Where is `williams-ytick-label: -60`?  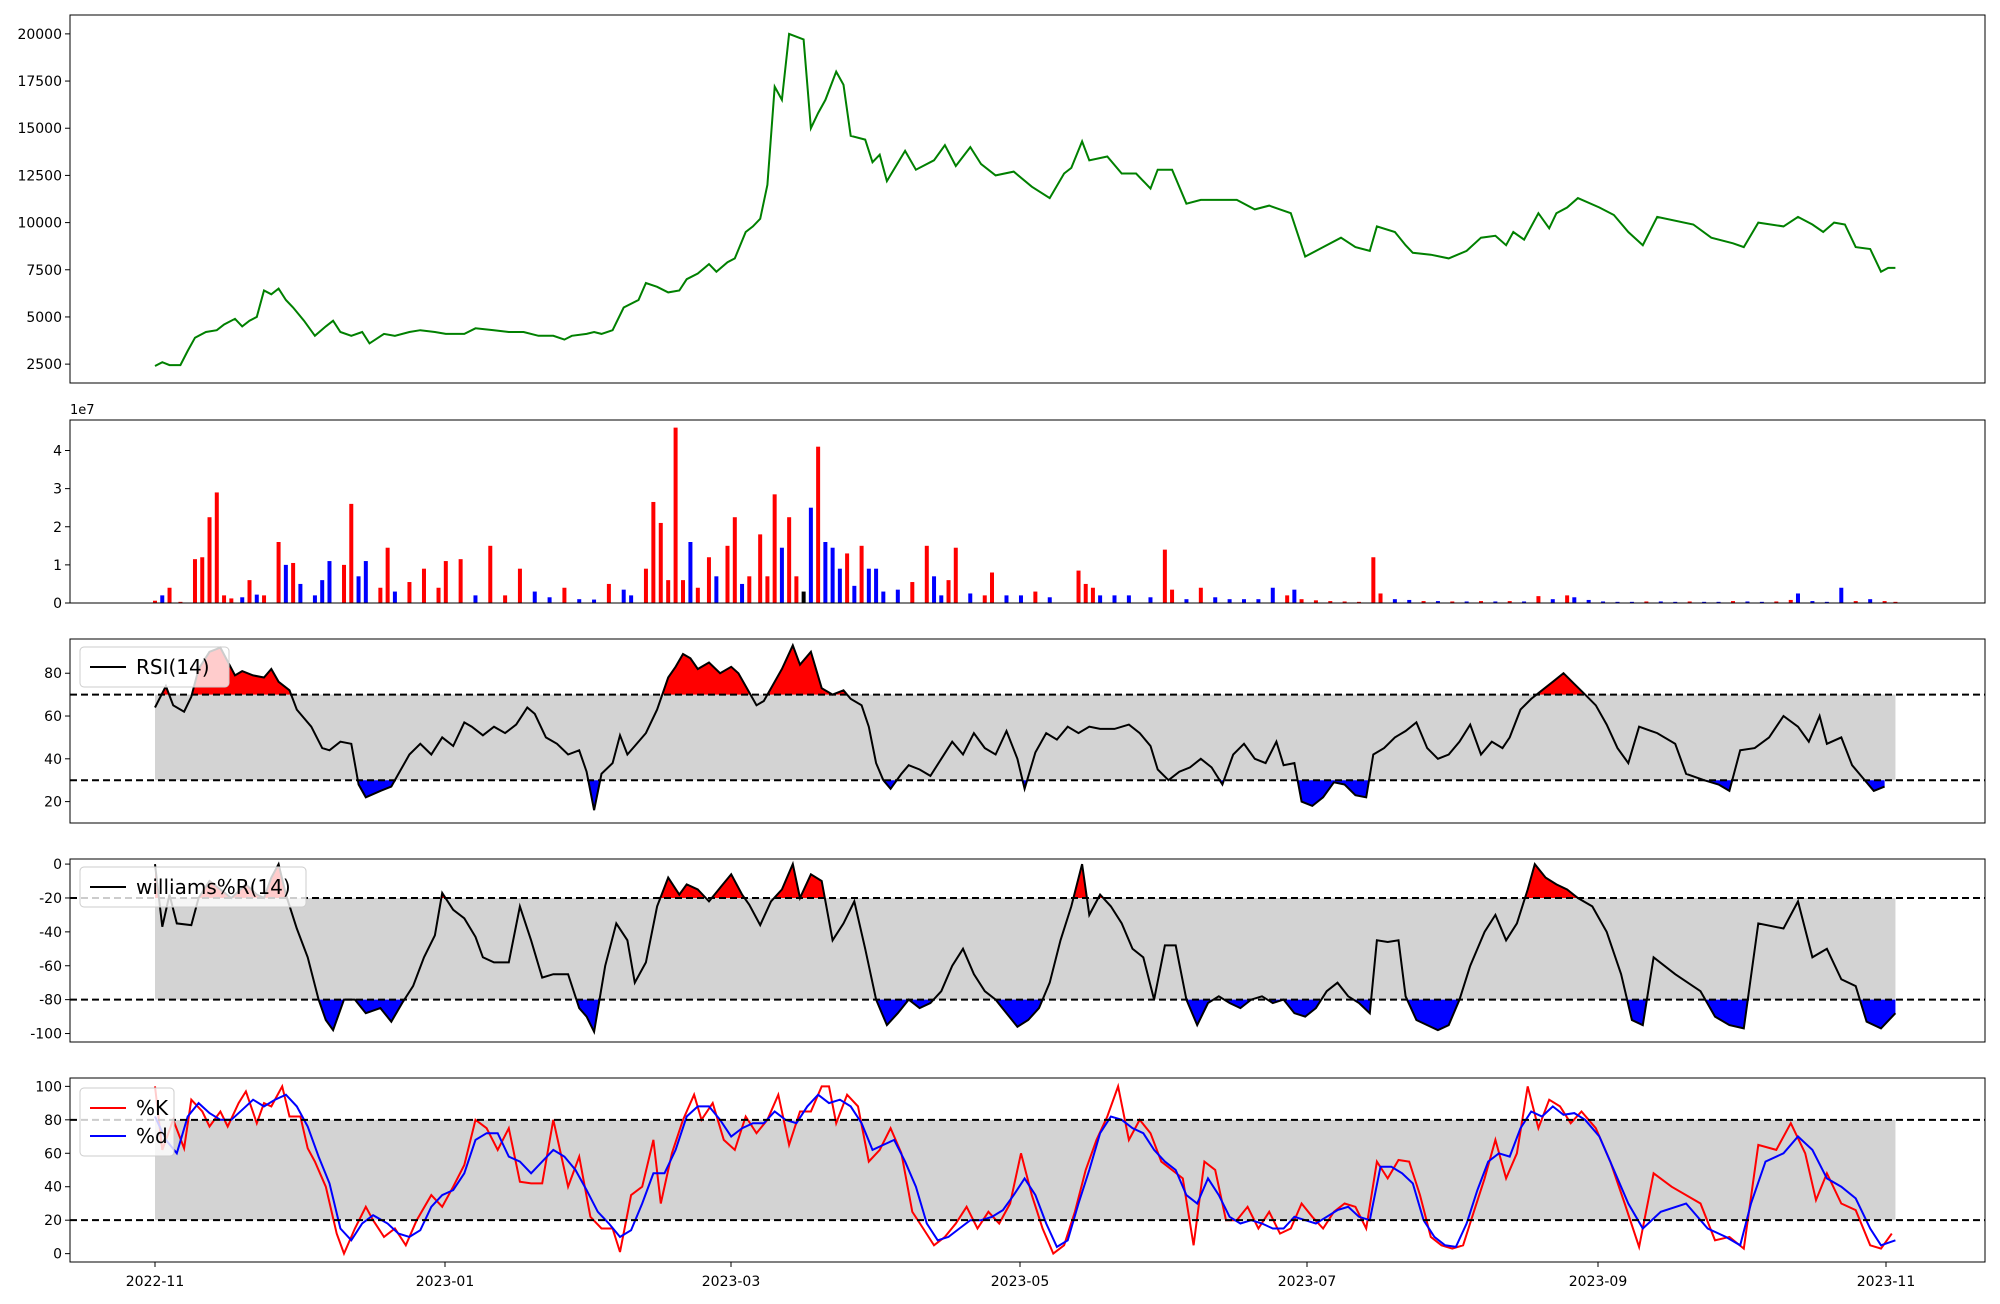 williams-ytick-label: -60 is located at coordinates (50, 967).